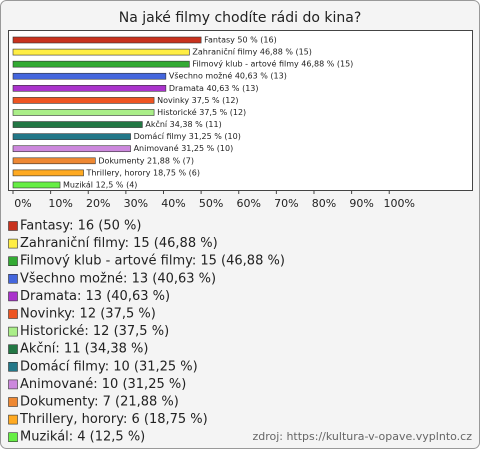 The image size is (480, 453). I want to click on bar-label: Dokumenty 21,88 % (7), so click(146, 160).